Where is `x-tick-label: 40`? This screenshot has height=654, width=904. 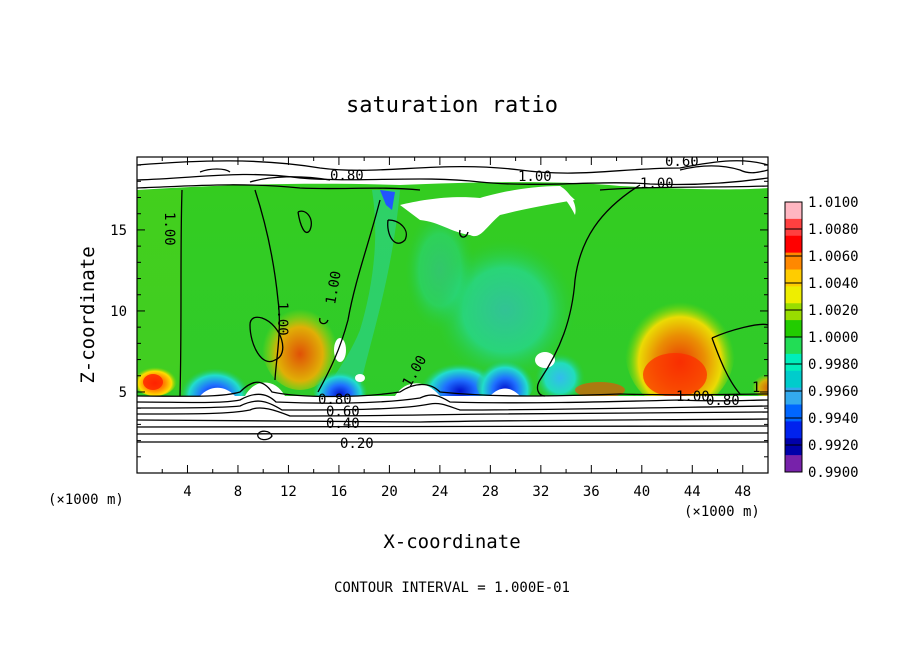
x-tick-label: 40 is located at coordinates (641, 492).